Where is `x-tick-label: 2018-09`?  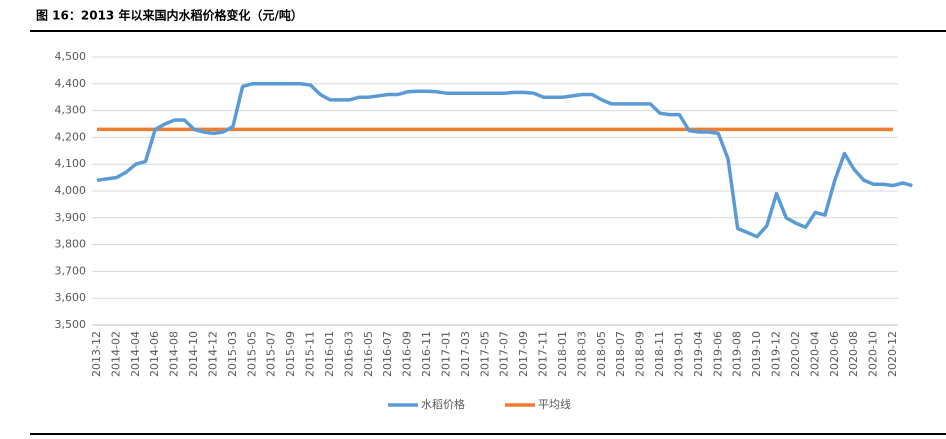 x-tick-label: 2018-09 is located at coordinates (640, 354).